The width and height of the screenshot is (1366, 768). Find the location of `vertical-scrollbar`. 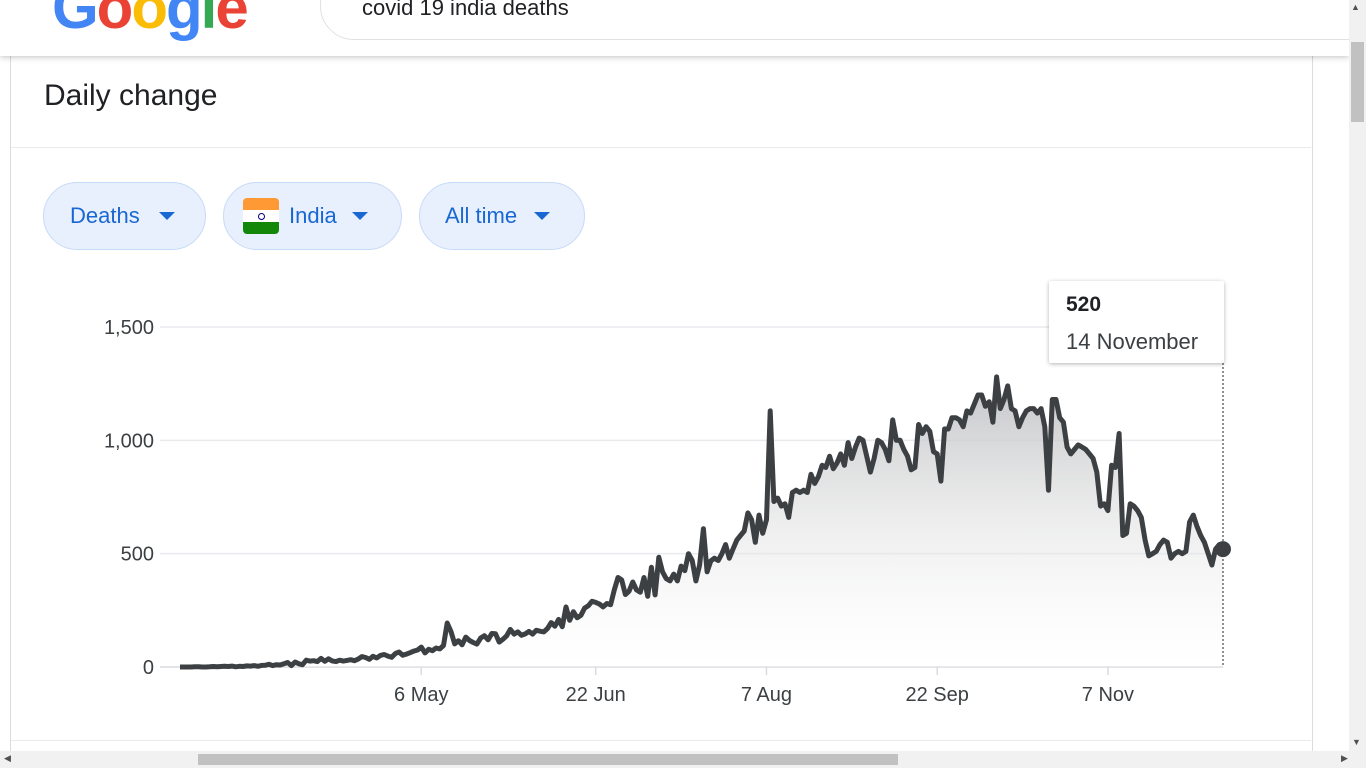

vertical-scrollbar is located at coordinates (1357, 375).